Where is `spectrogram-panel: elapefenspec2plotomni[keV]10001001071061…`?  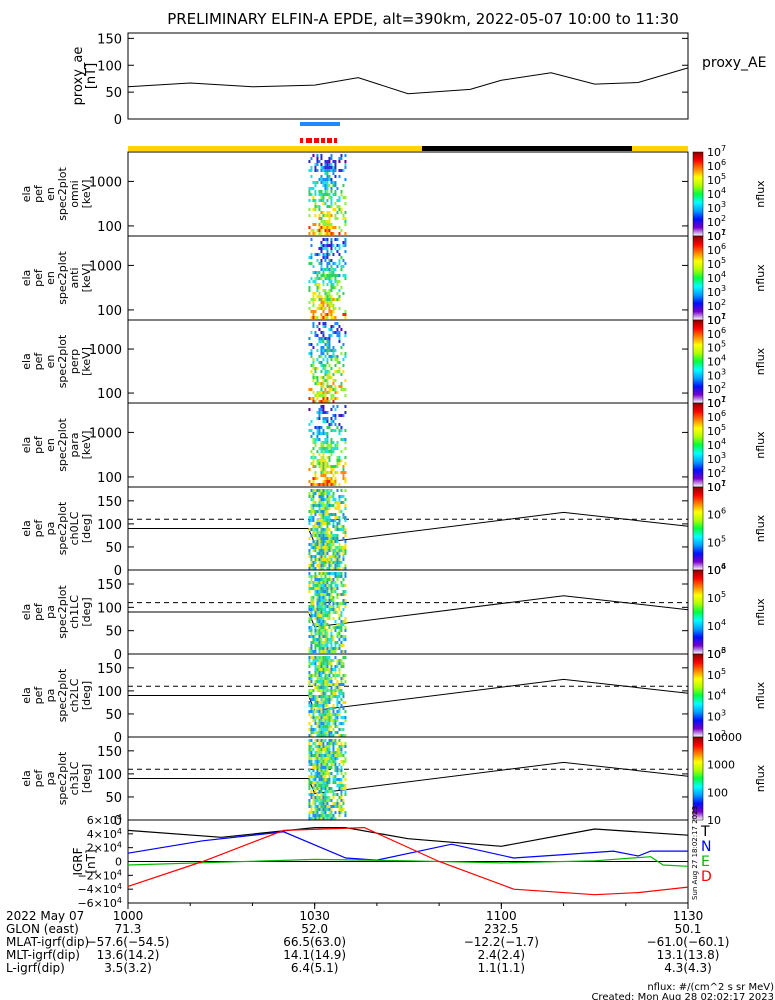
spectrogram-panel: elapefenspec2plotomni[keV]10001001071061… is located at coordinates (393, 193).